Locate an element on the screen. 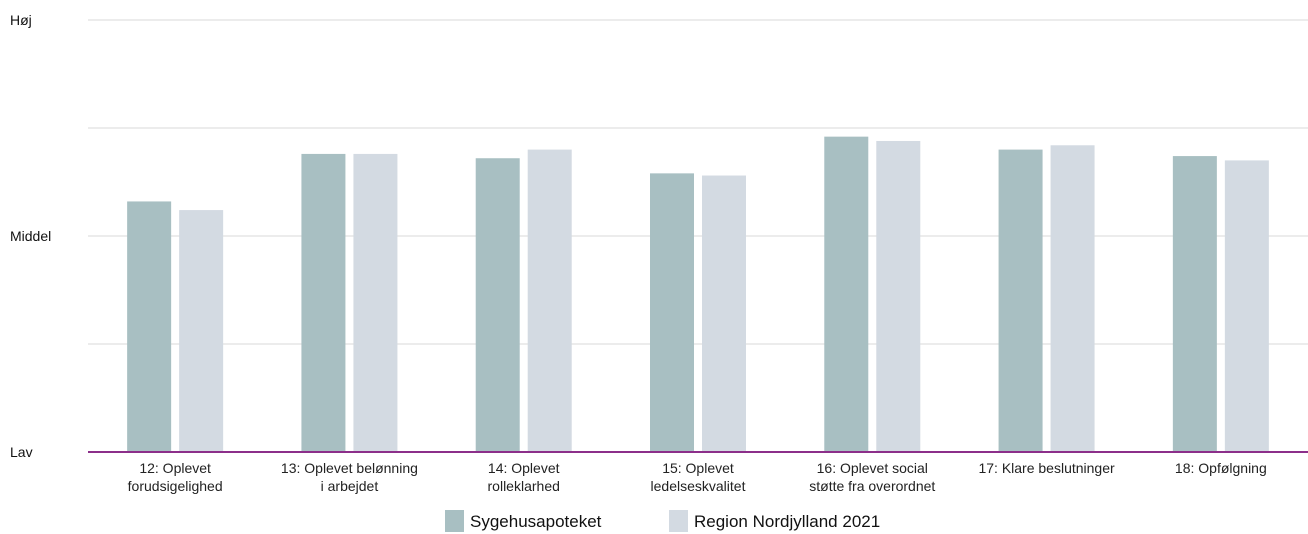 The width and height of the screenshot is (1308, 534). x-tick-label: 12: Oplevet forudsigelighed is located at coordinates (175, 477).